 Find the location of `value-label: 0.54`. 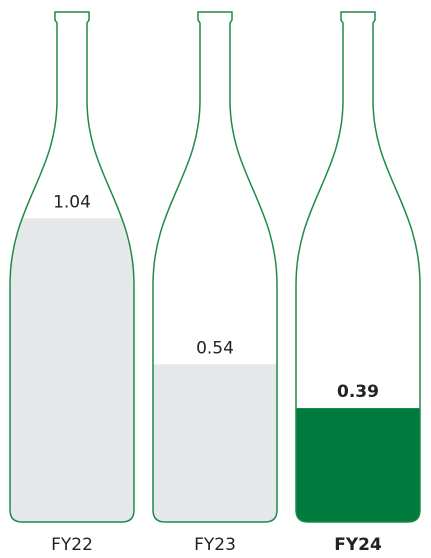

value-label: 0.54 is located at coordinates (215, 348).